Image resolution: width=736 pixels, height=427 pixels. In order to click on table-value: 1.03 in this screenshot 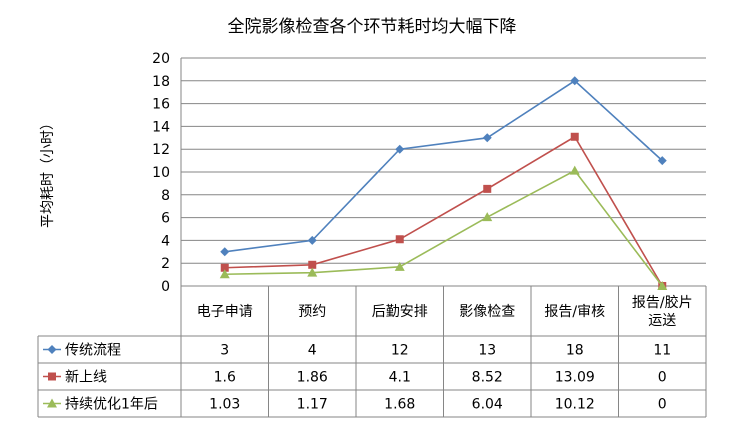, I will do `click(224, 405)`.